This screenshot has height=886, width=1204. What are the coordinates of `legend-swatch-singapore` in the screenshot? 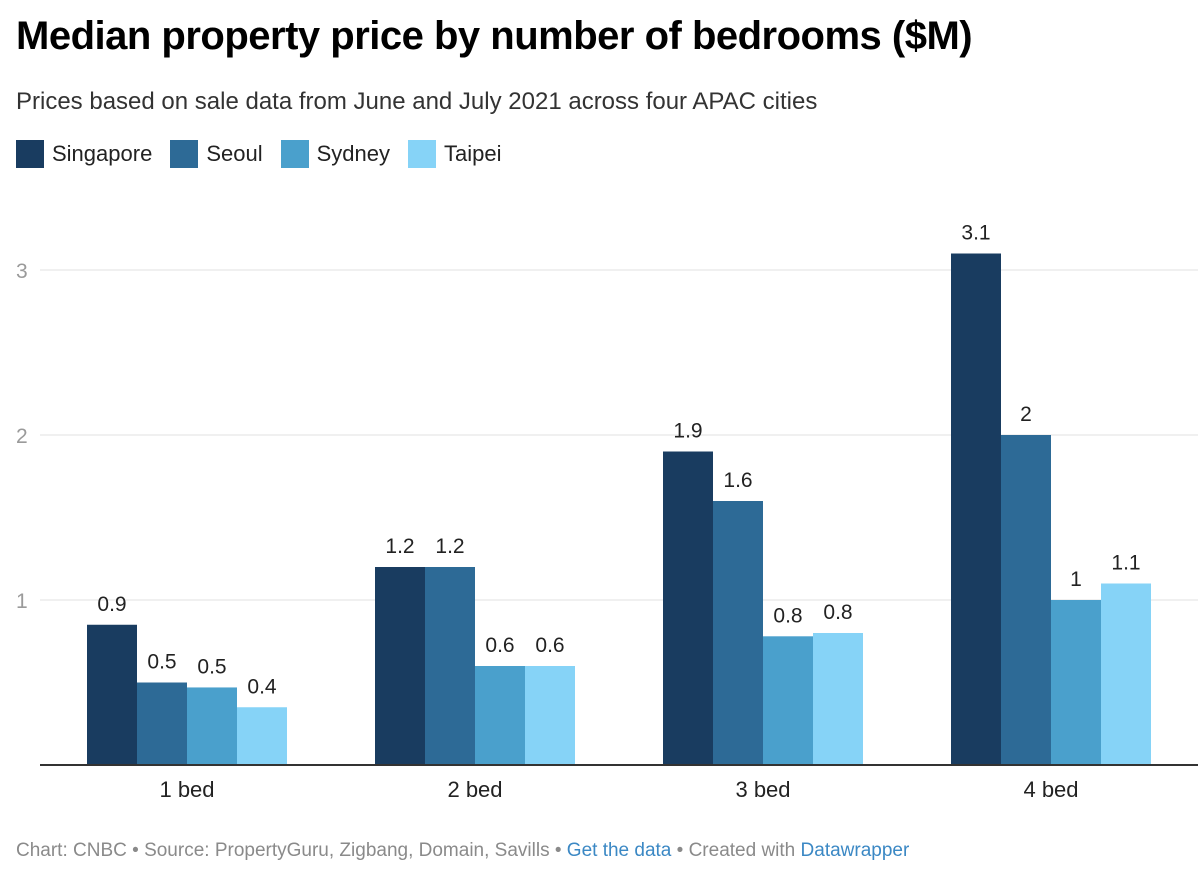 It's located at (30, 154).